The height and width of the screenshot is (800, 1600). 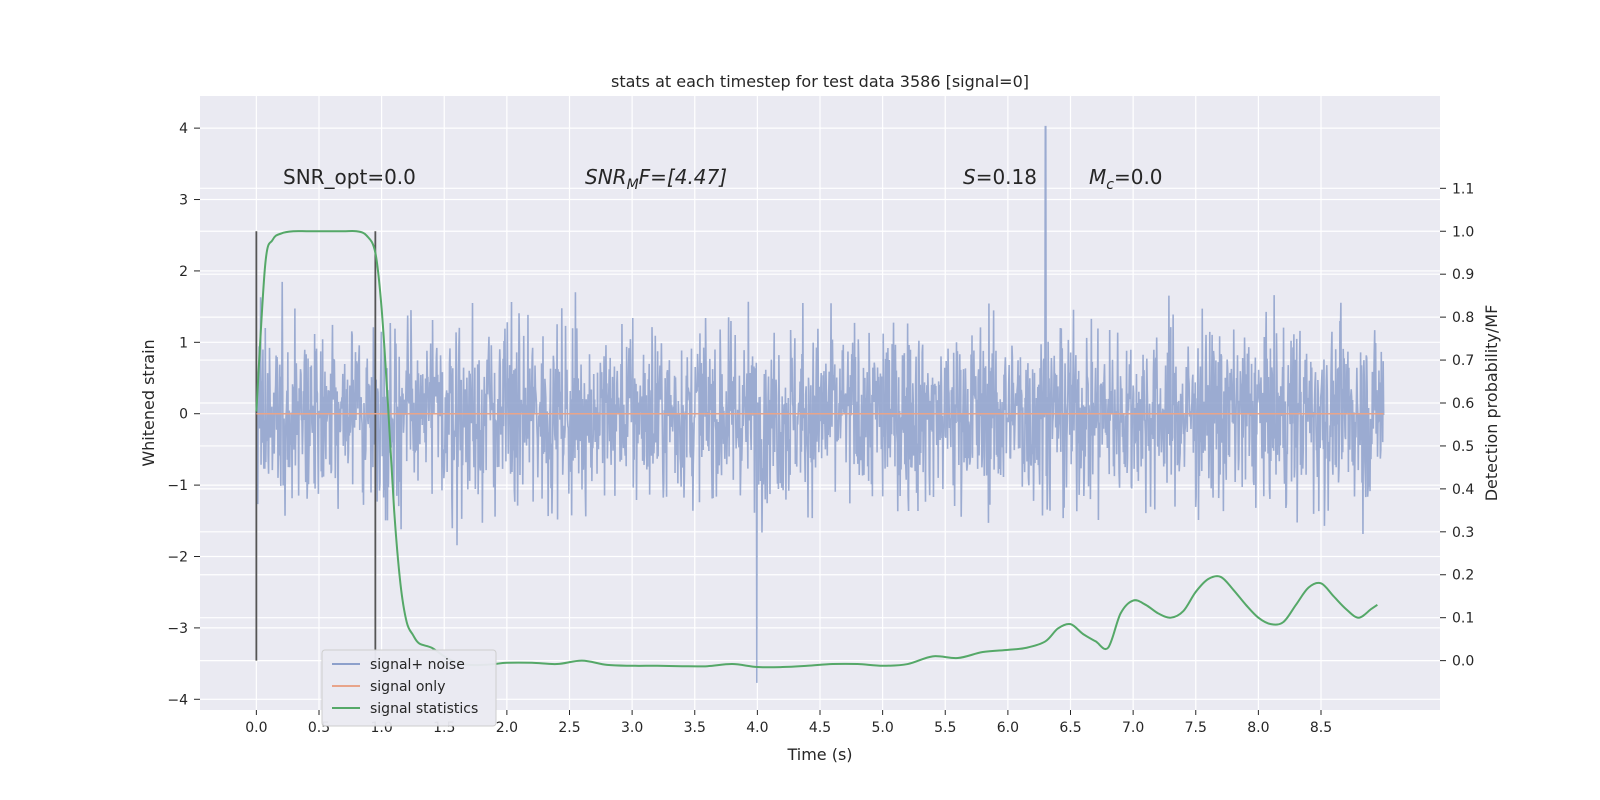 I want to click on y-tick-label: 3, so click(x=183, y=201).